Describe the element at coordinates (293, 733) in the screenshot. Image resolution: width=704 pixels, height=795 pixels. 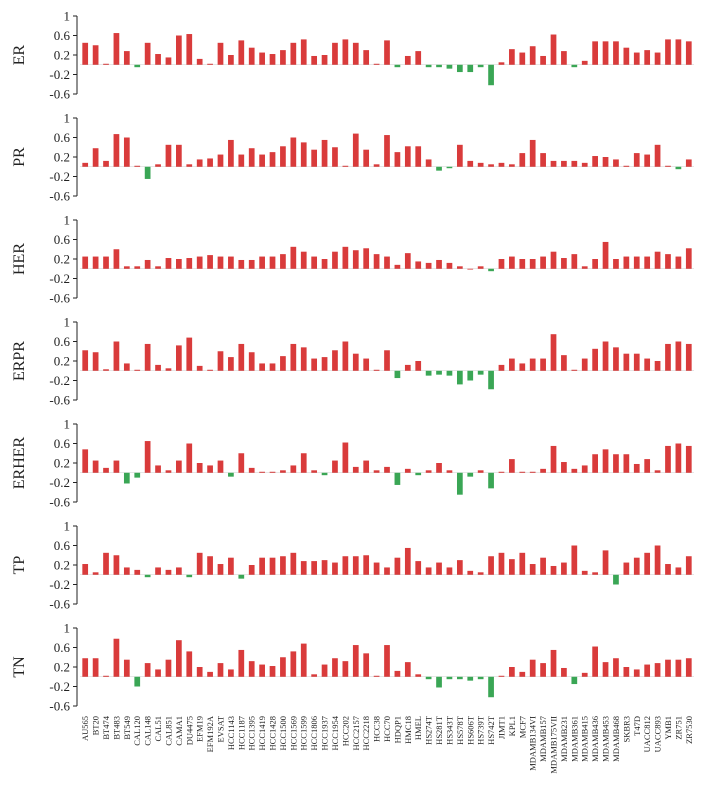
I see `x-tick-label: HCC1569` at that location.